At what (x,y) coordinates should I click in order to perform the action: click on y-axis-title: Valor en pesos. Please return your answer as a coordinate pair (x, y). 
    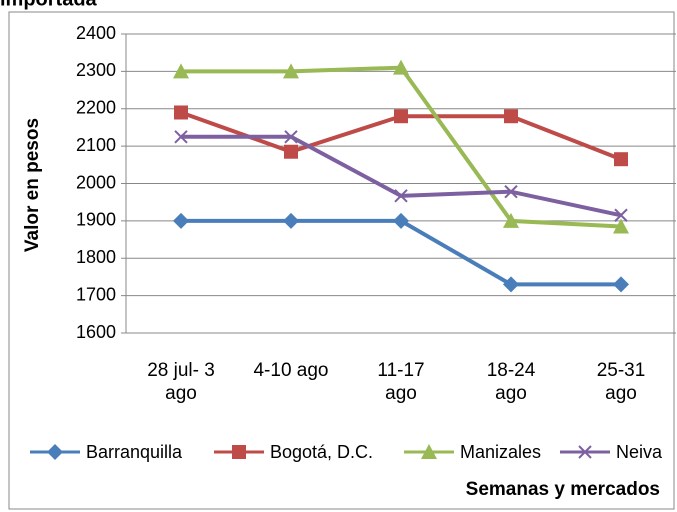
    Looking at the image, I should click on (32, 185).